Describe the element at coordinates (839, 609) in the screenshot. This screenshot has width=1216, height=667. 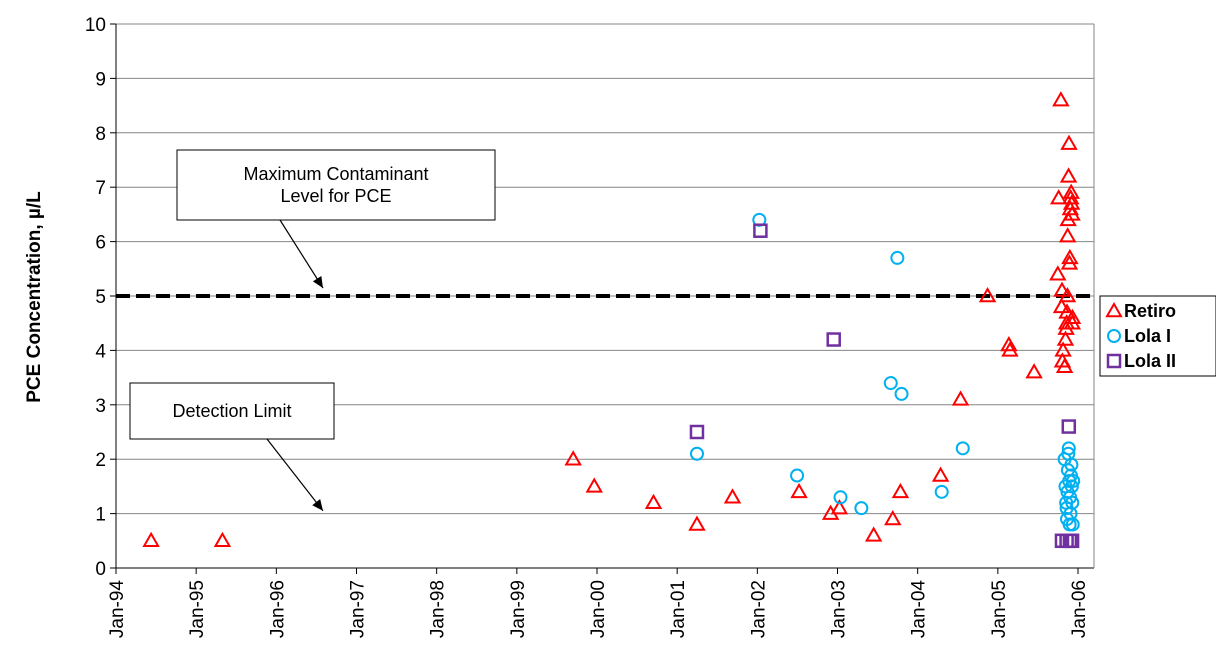
I see `x-tick-label: Jan-03` at that location.